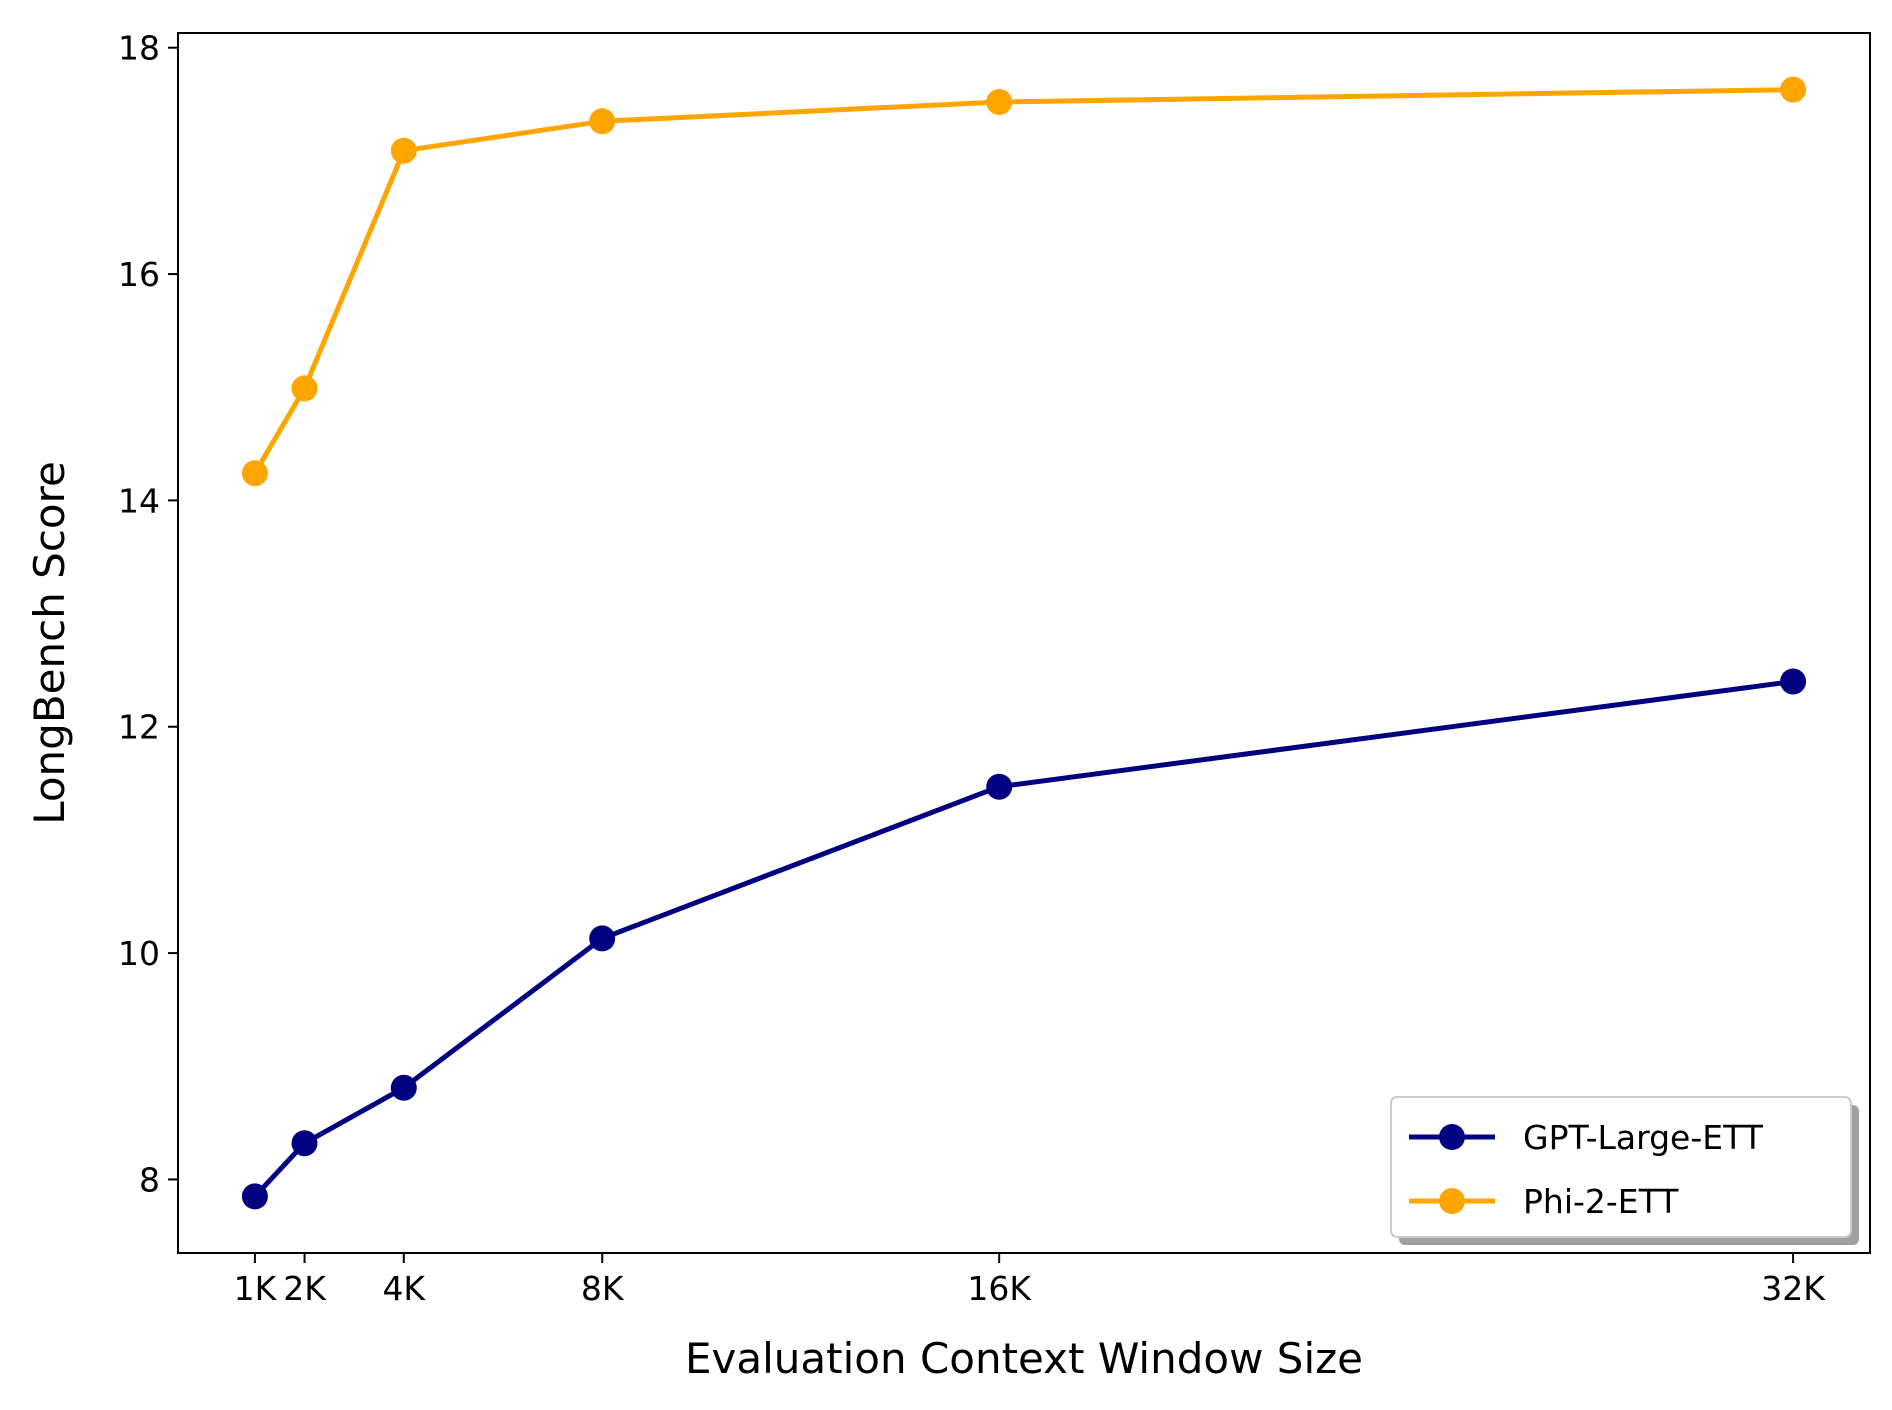 The width and height of the screenshot is (1892, 1410). What do you see at coordinates (1601, 1201) in the screenshot?
I see `legend-label: Phi-2-ETT` at bounding box center [1601, 1201].